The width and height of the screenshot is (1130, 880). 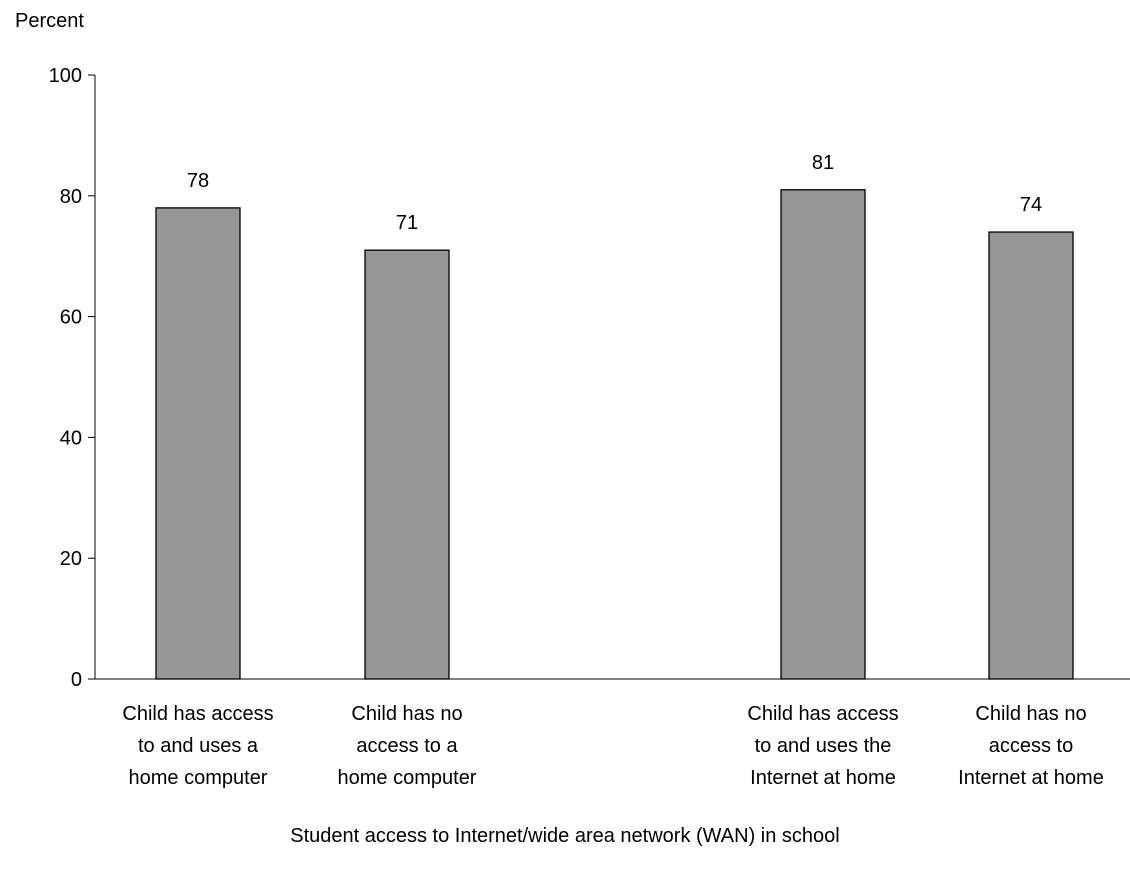 What do you see at coordinates (1031, 205) in the screenshot?
I see `data-label: 74` at bounding box center [1031, 205].